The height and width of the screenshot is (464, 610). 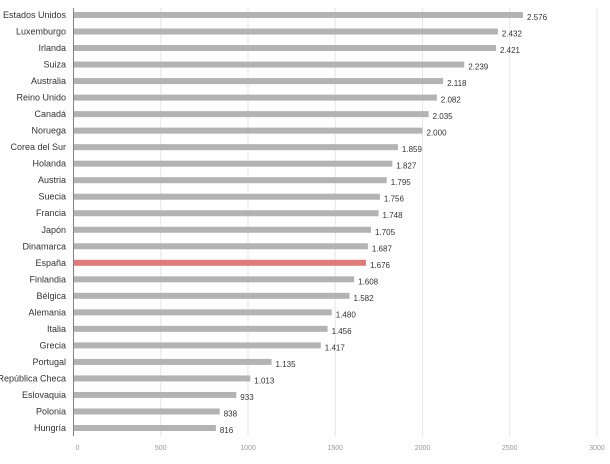 I want to click on value-label: 2.082, so click(x=451, y=100).